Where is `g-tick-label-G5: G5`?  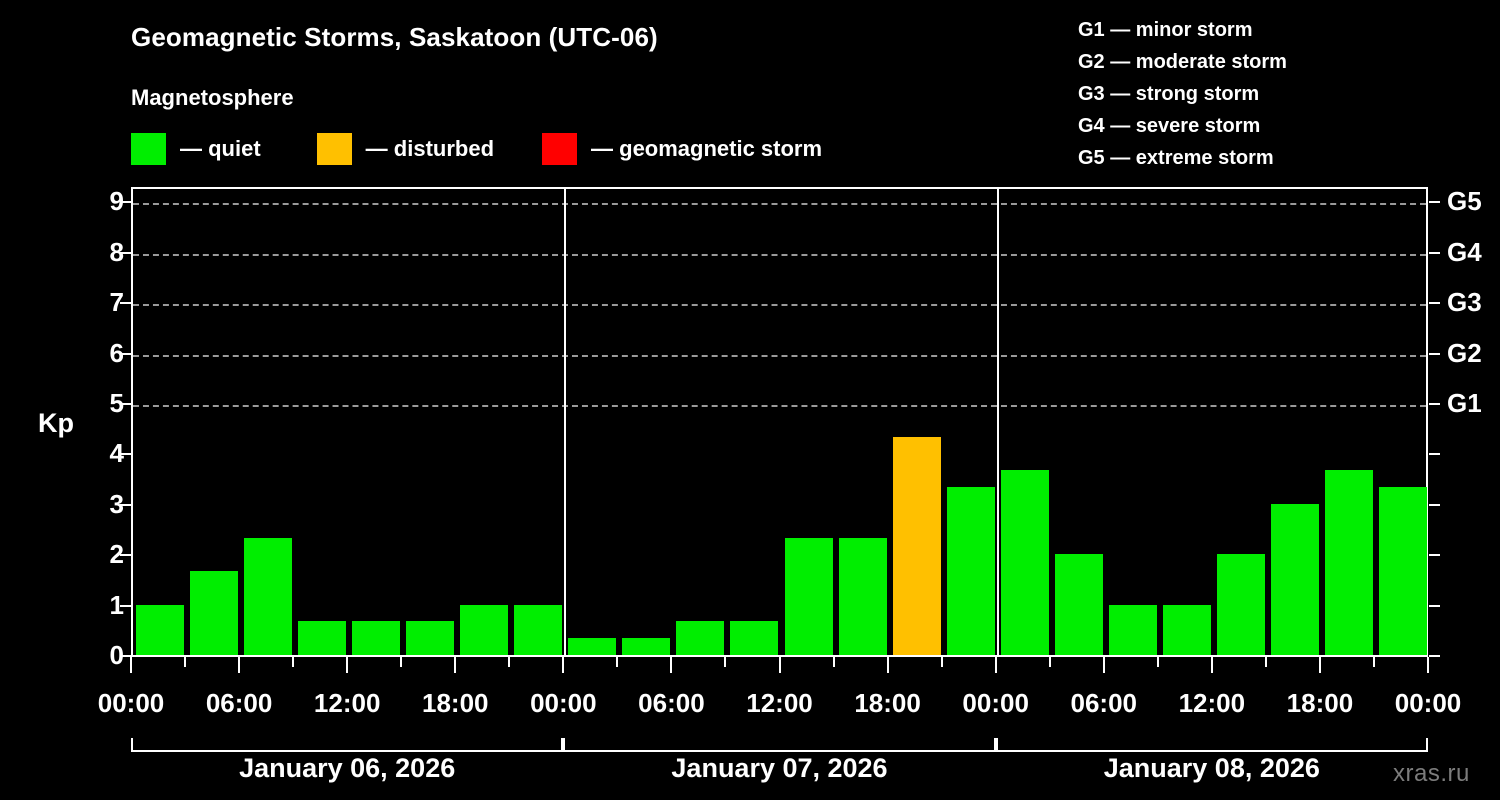 g-tick-label-G5: G5 is located at coordinates (1464, 201).